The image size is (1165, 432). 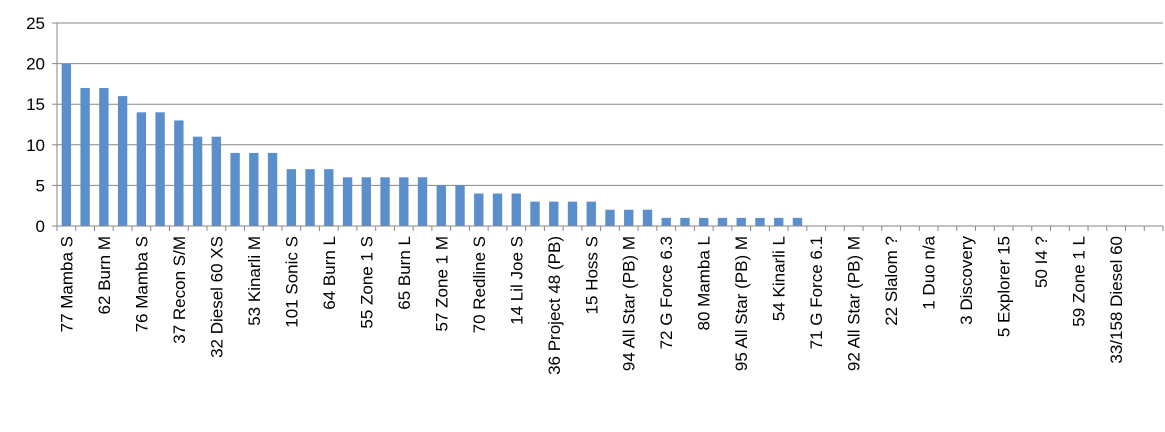 What do you see at coordinates (854, 303) in the screenshot?
I see `x-category-label: 92 All Star (PB) M` at bounding box center [854, 303].